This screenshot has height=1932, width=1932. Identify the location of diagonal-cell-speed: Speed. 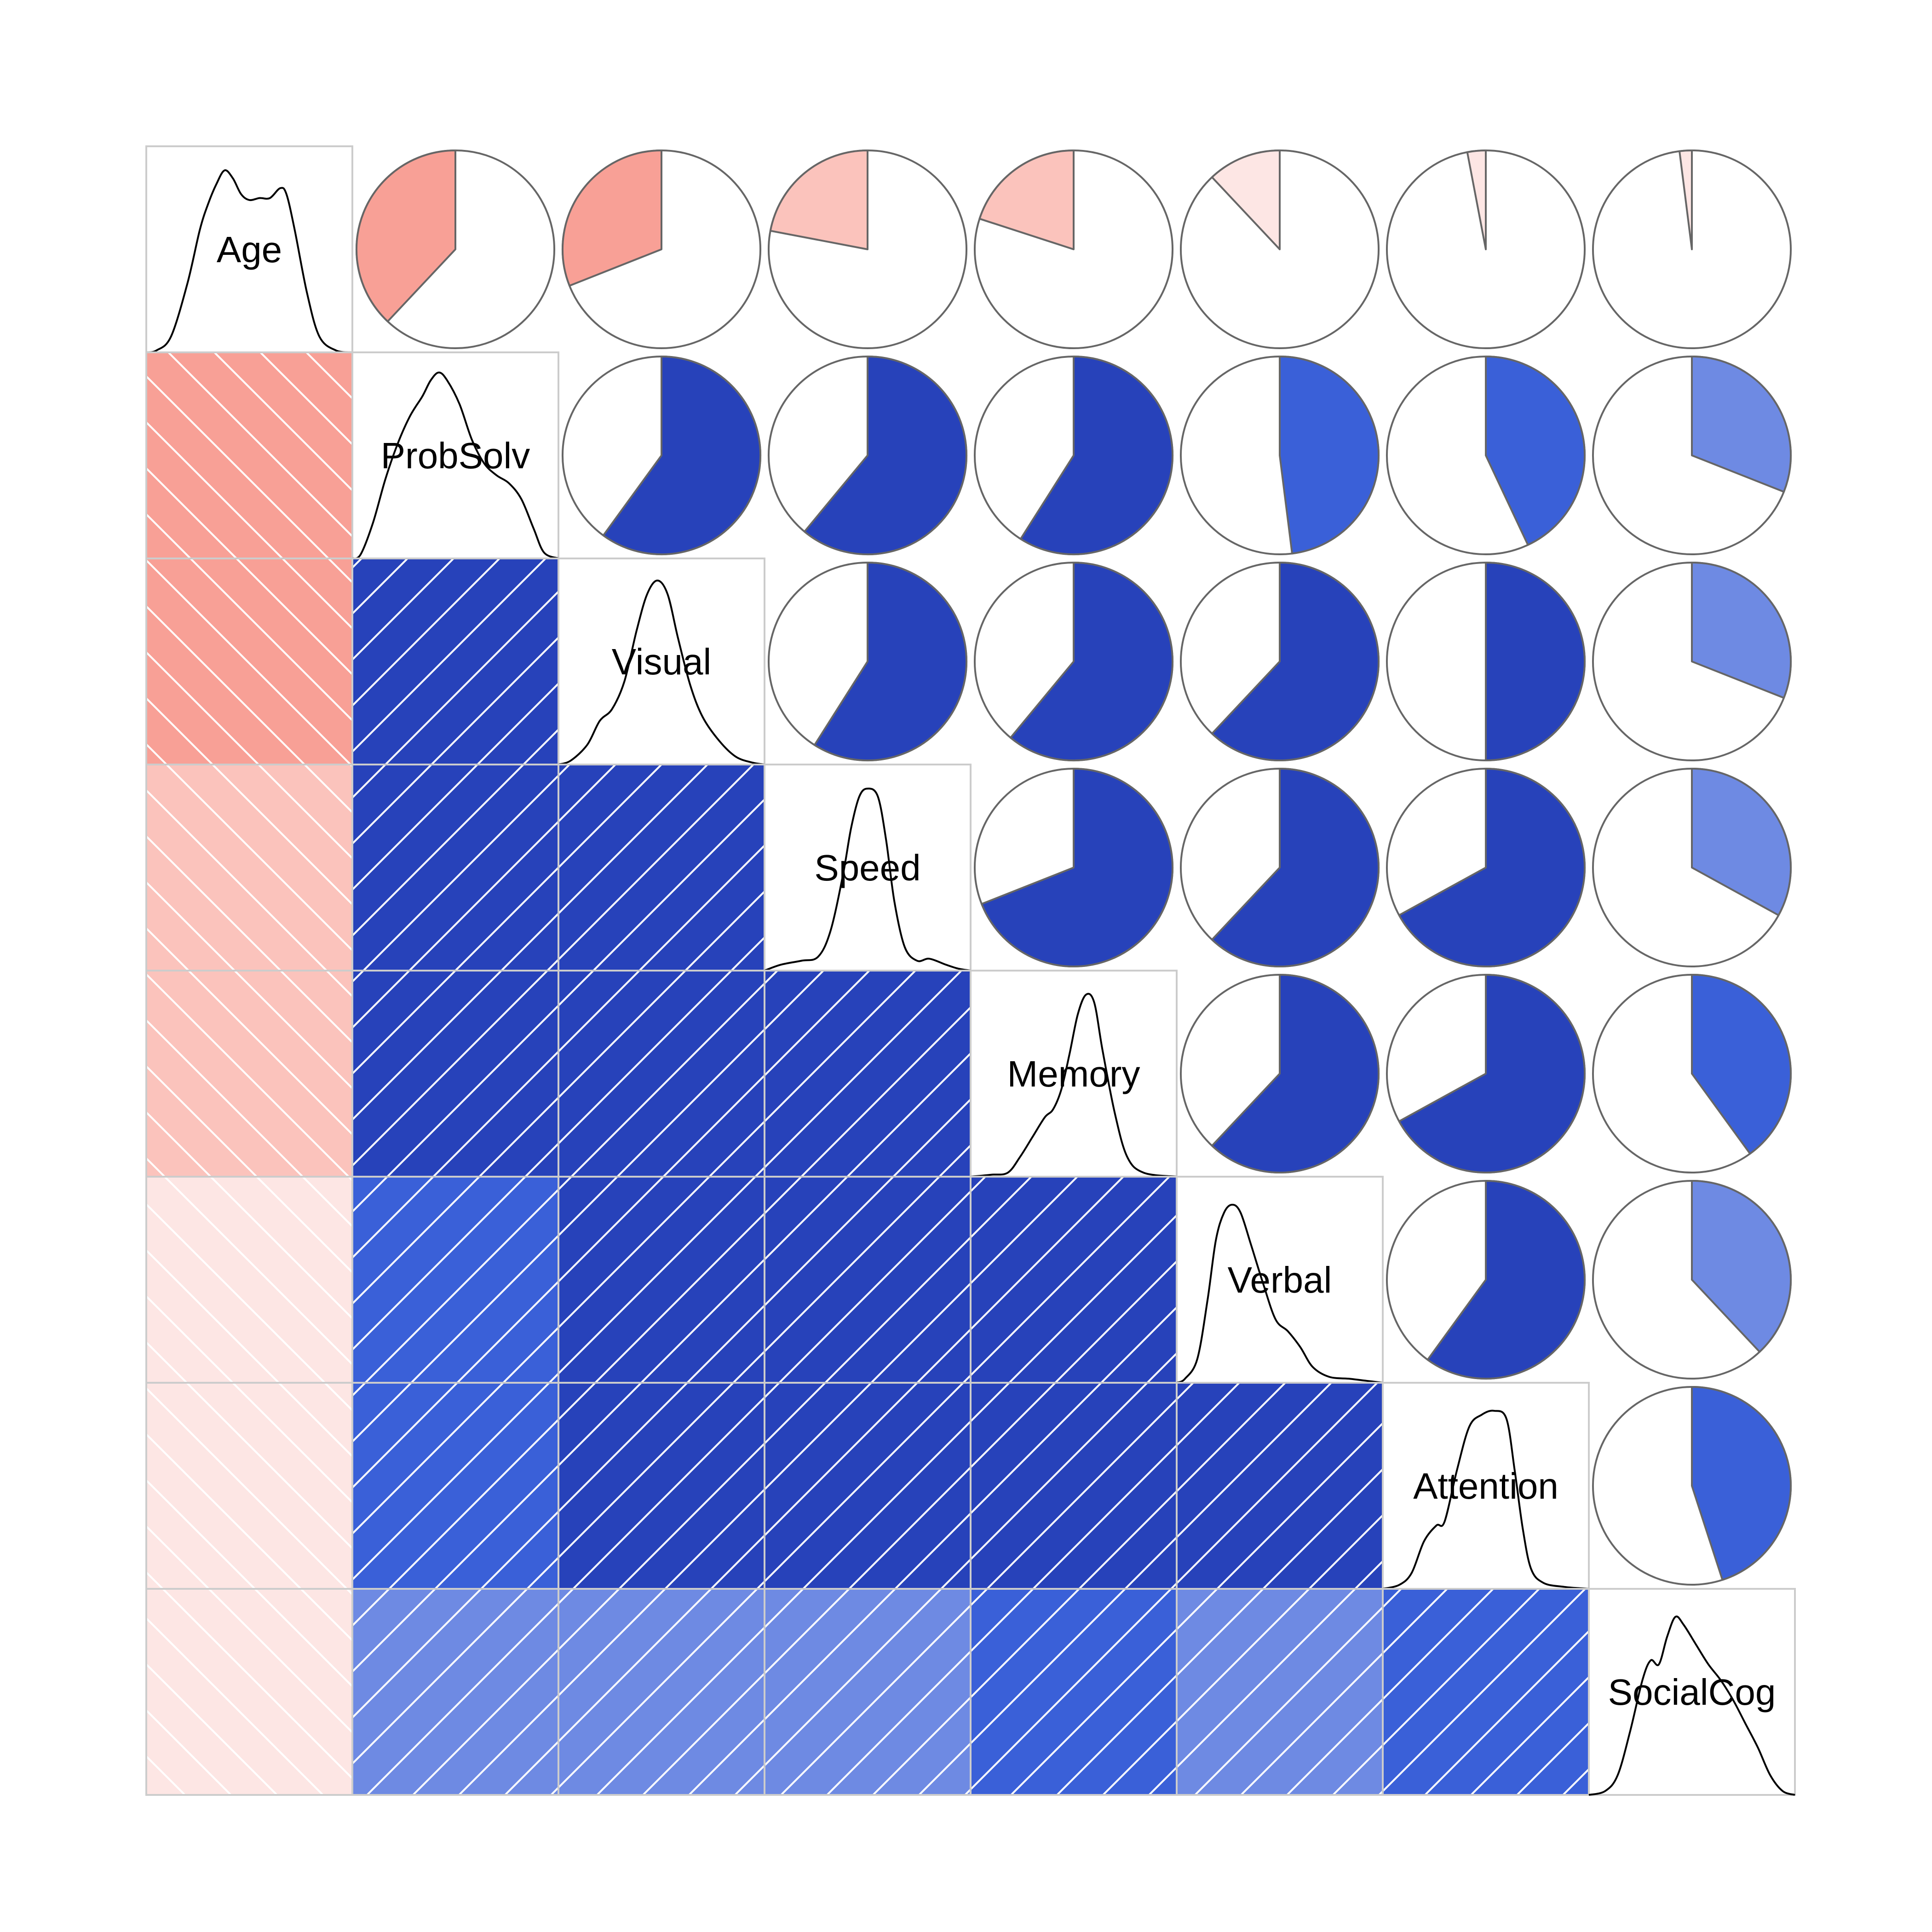
(868, 868).